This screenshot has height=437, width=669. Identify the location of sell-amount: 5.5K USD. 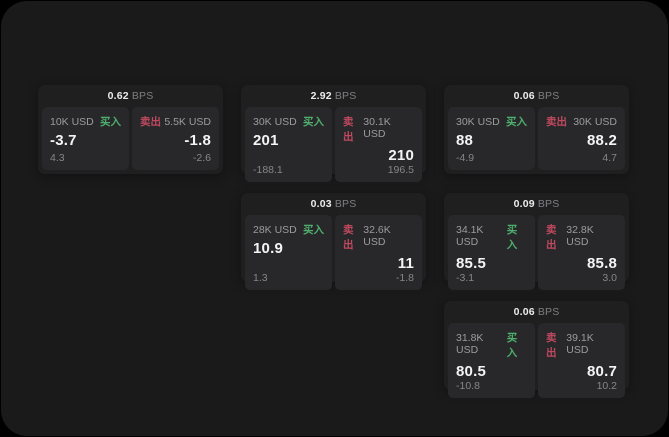
(187, 122).